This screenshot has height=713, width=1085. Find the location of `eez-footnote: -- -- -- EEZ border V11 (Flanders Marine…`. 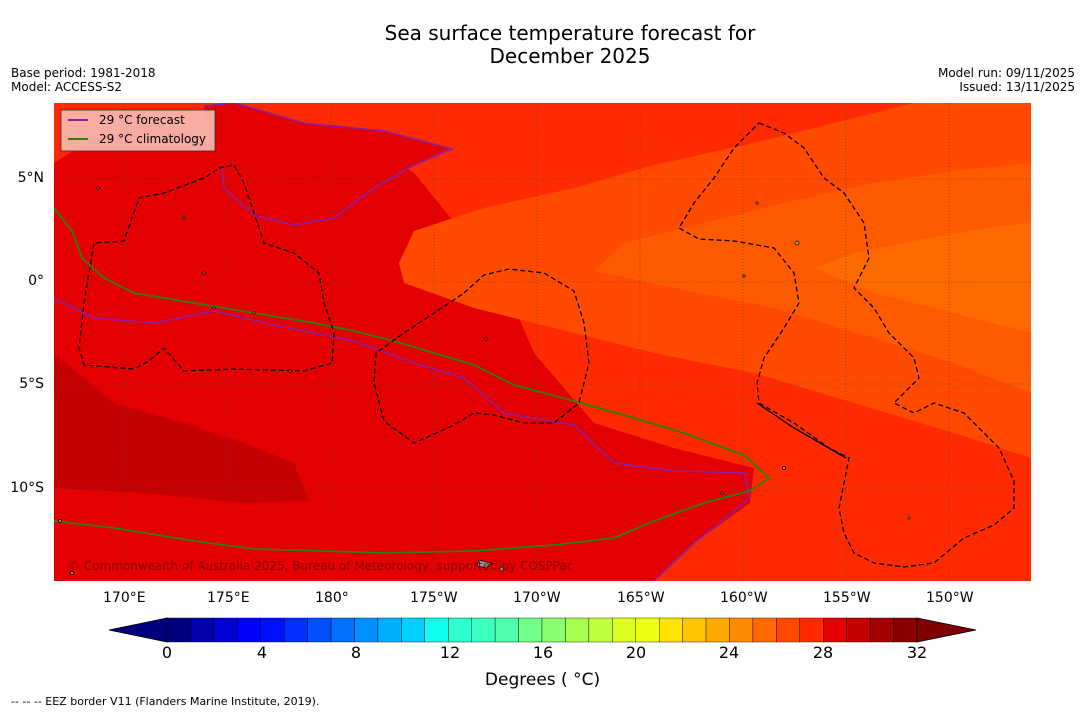

eez-footnote: -- -- -- EEZ border V11 (Flanders Marine… is located at coordinates (165, 701).